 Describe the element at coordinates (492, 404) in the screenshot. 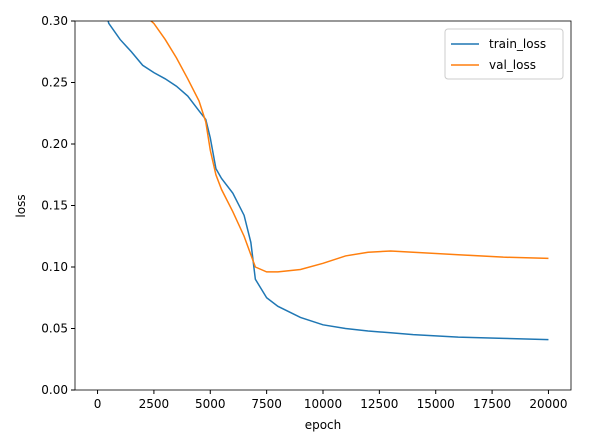

I see `x-tick-label: 17500` at that location.